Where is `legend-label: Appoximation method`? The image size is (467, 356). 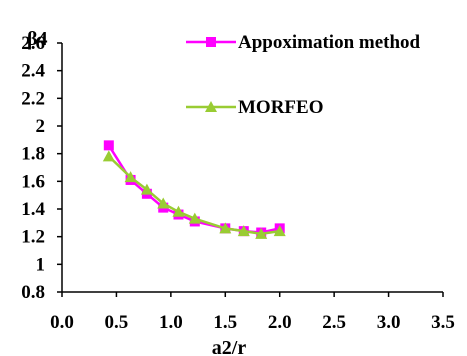
legend-label: Appoximation method is located at coordinates (329, 42).